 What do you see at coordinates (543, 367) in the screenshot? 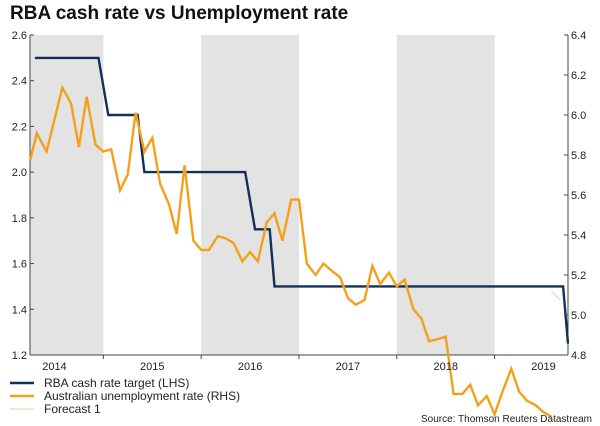
I see `x-tick-label: 2019` at bounding box center [543, 367].